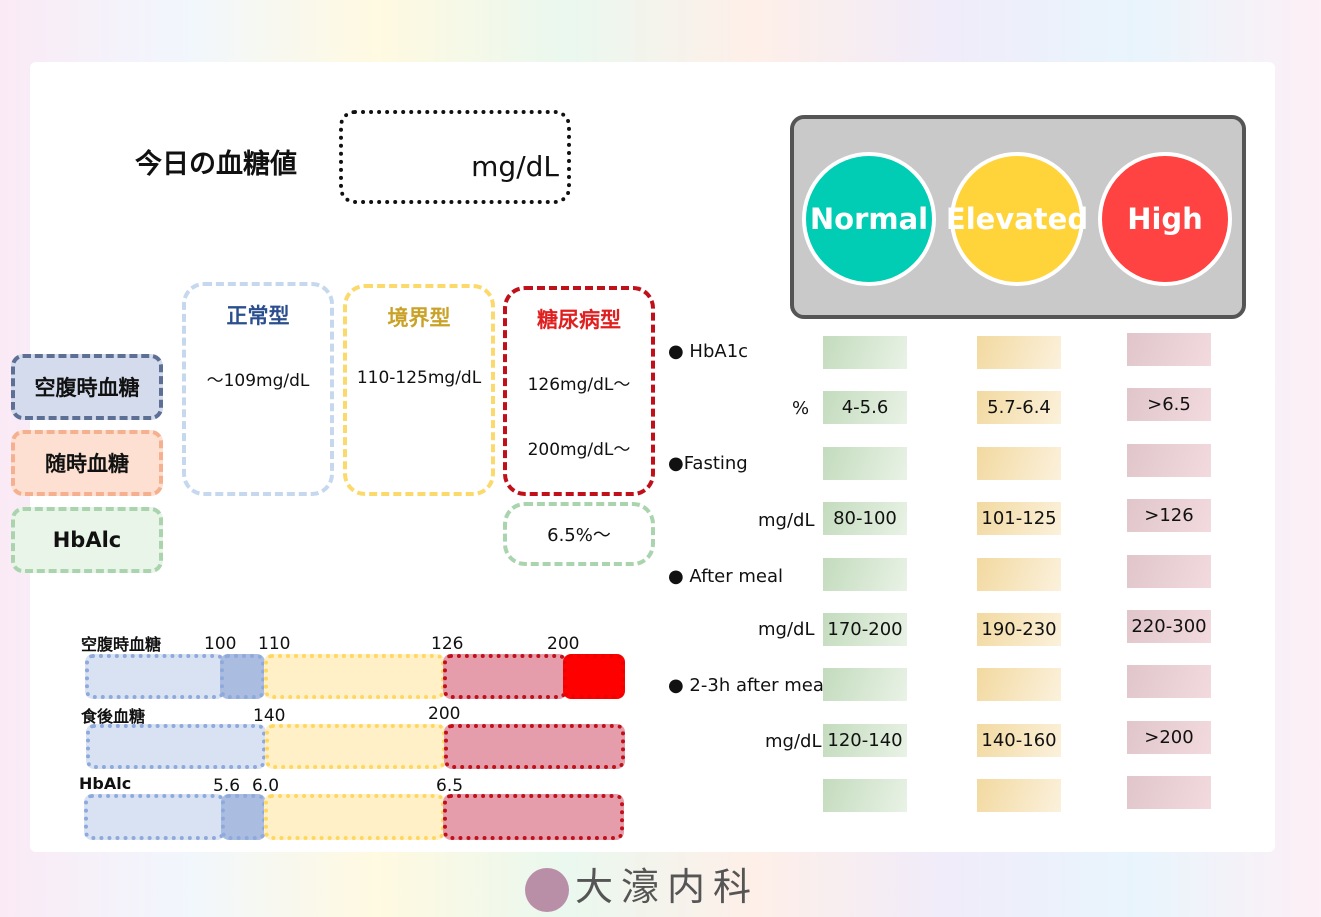 Image resolution: width=1321 pixels, height=917 pixels. I want to click on row-label-hba1c: ● HbA1c, so click(708, 351).